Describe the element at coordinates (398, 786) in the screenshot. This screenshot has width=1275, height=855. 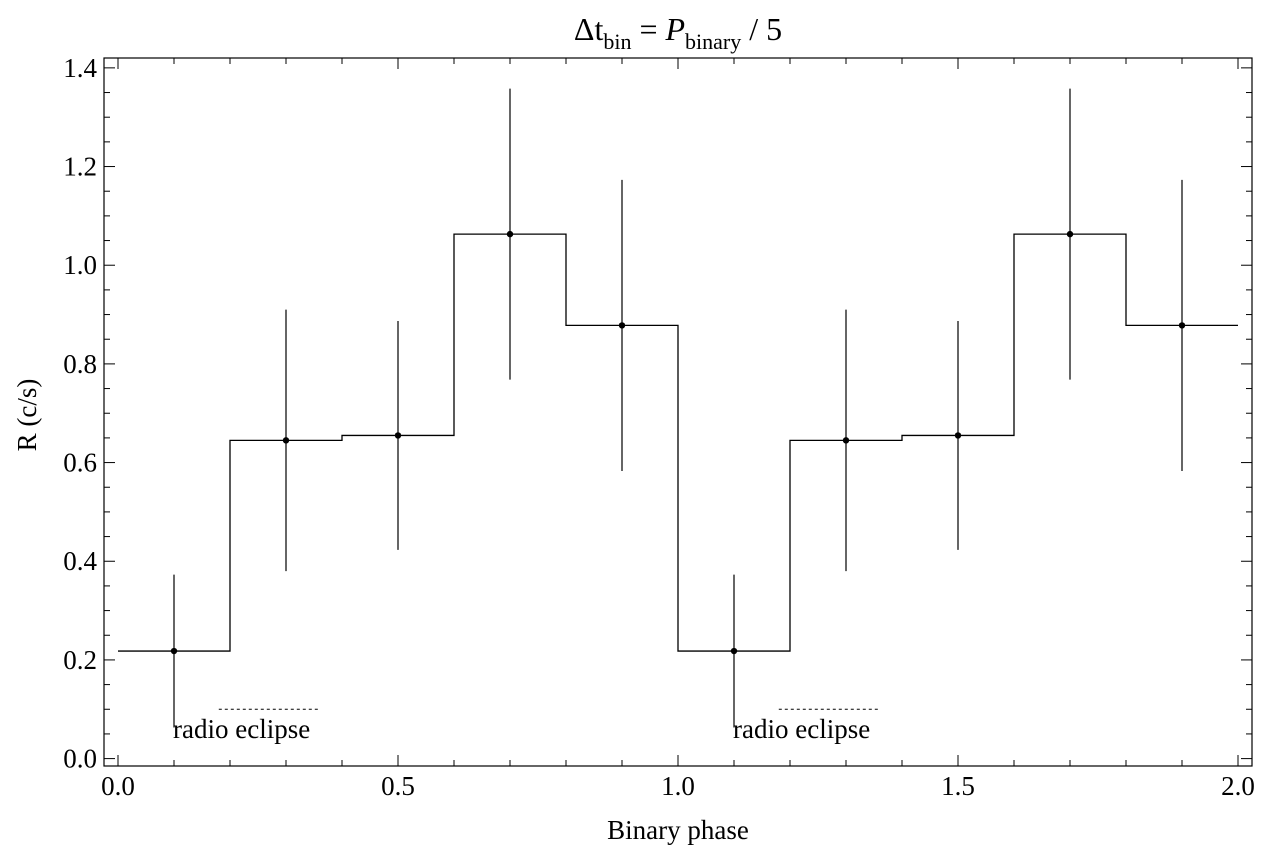
I see `x-tick-label: 0.5` at that location.